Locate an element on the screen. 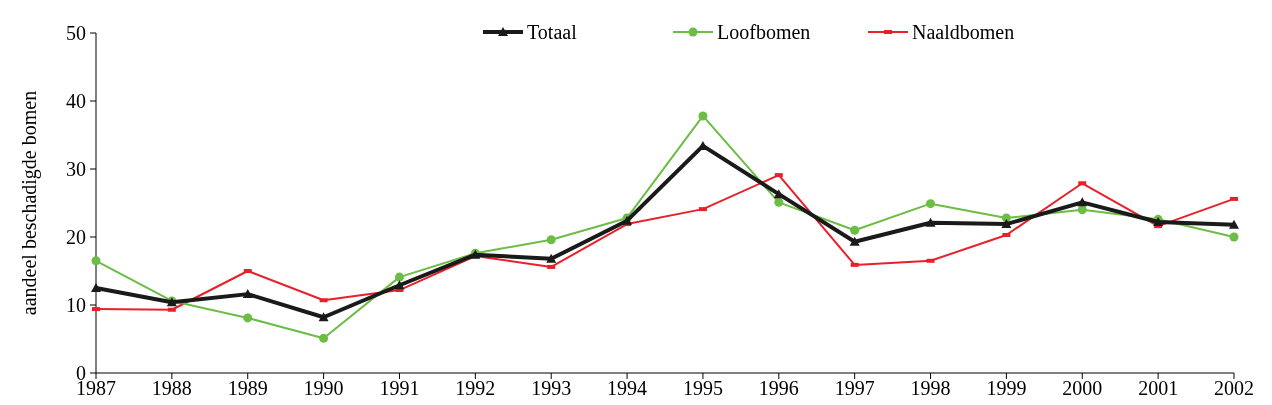  x-tick-label: 1997 is located at coordinates (854, 388).